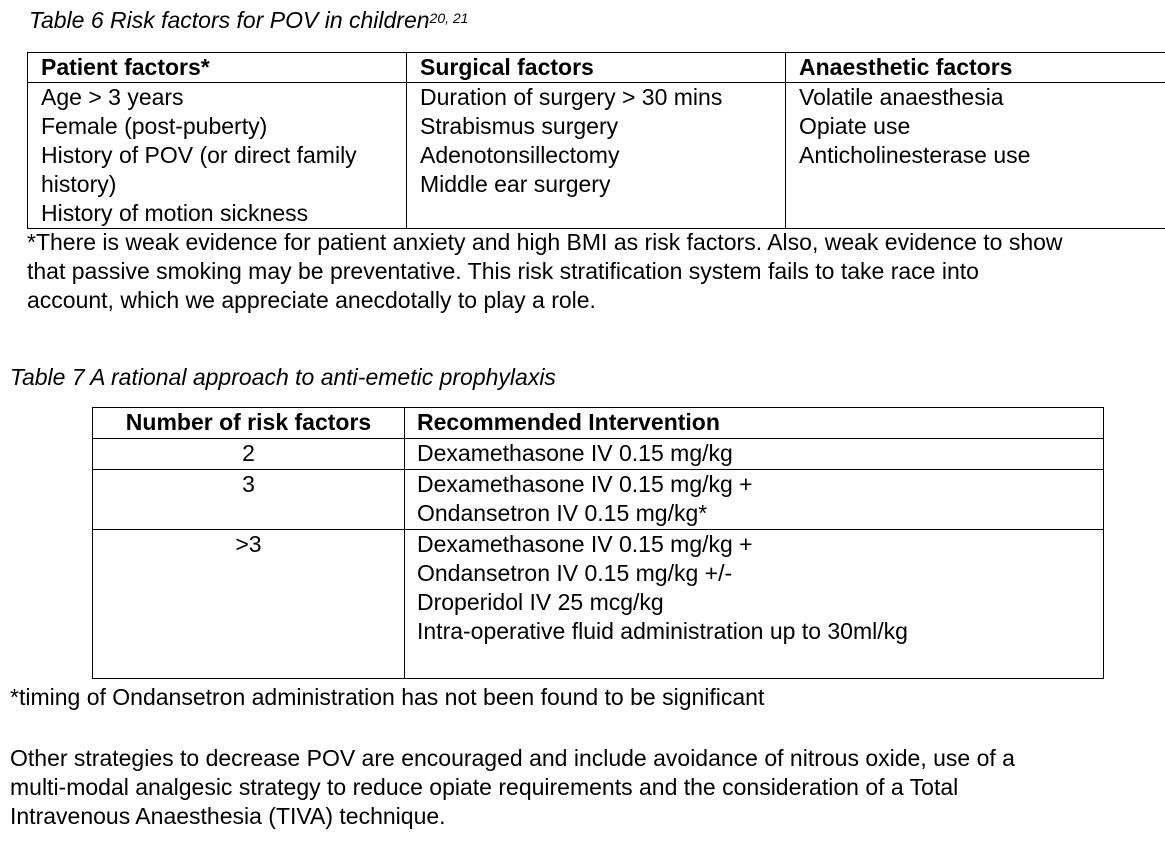 This screenshot has height=844, width=1165. I want to click on list-item: History of motion sickness, so click(175, 213).